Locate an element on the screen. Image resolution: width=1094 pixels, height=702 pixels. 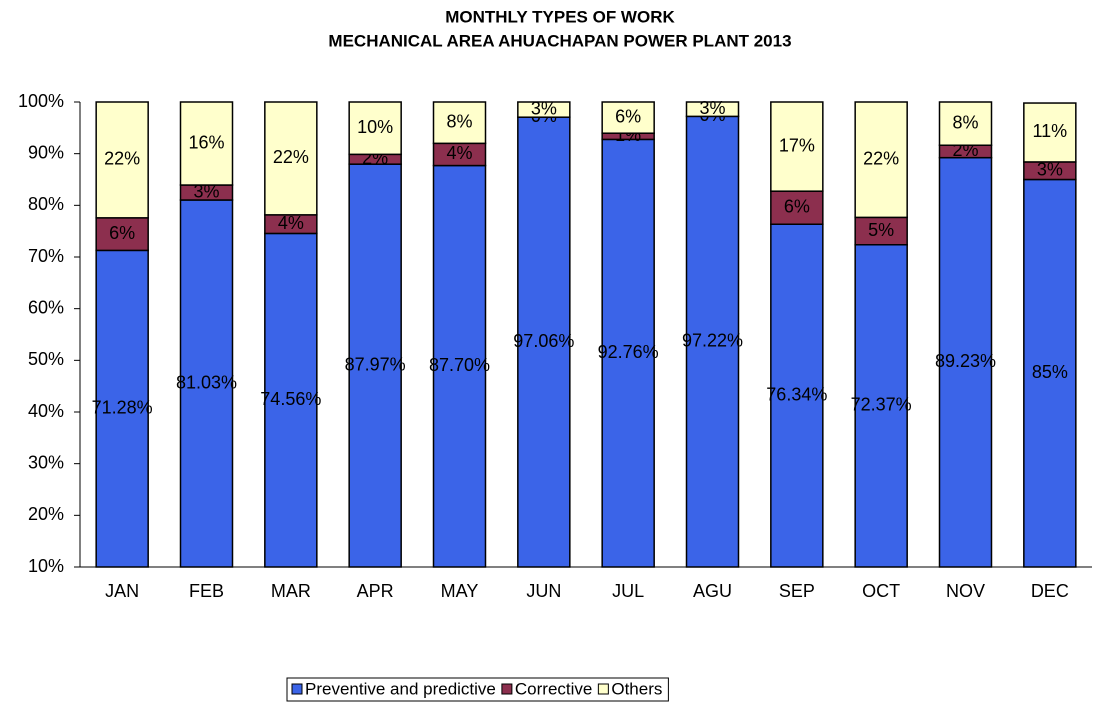
y-tick-label: 70% is located at coordinates (46, 256).